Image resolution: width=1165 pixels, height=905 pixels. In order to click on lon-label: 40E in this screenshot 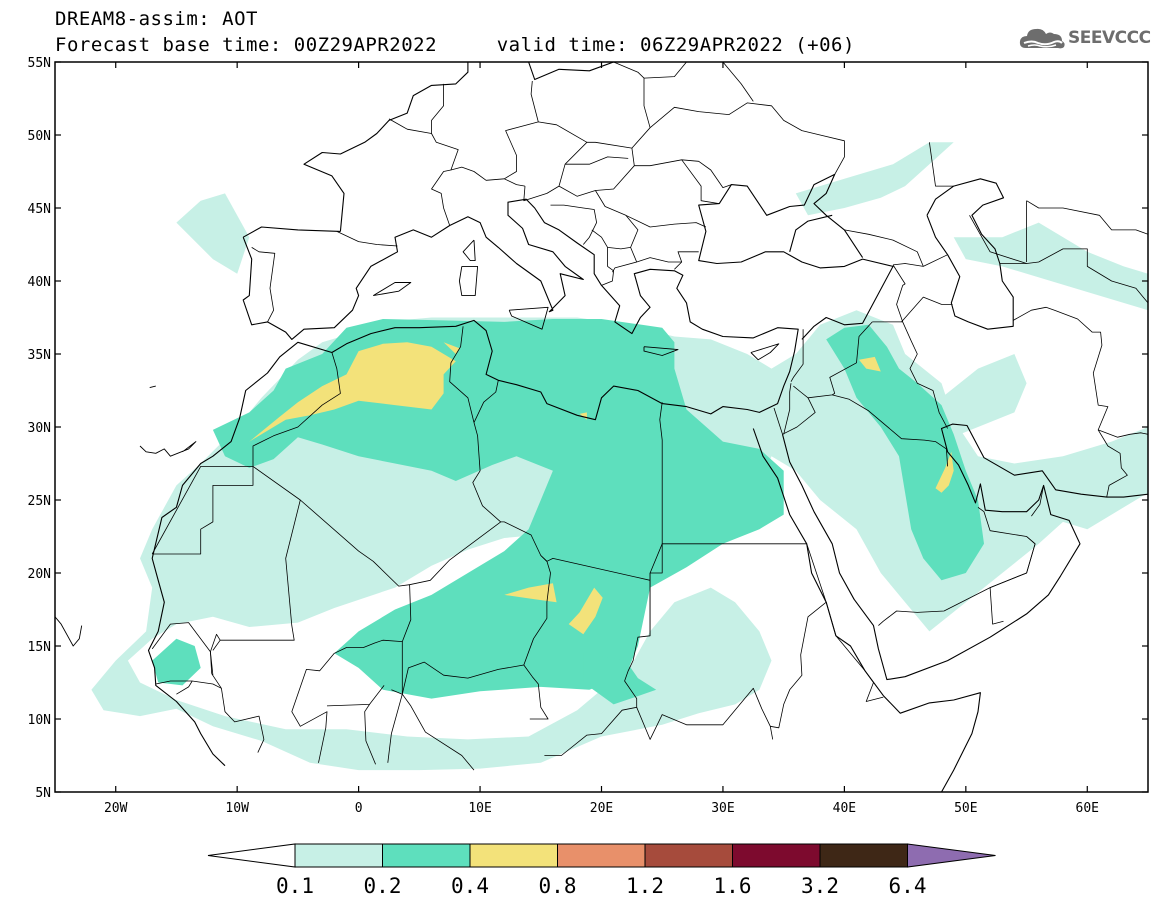, I will do `click(844, 808)`.